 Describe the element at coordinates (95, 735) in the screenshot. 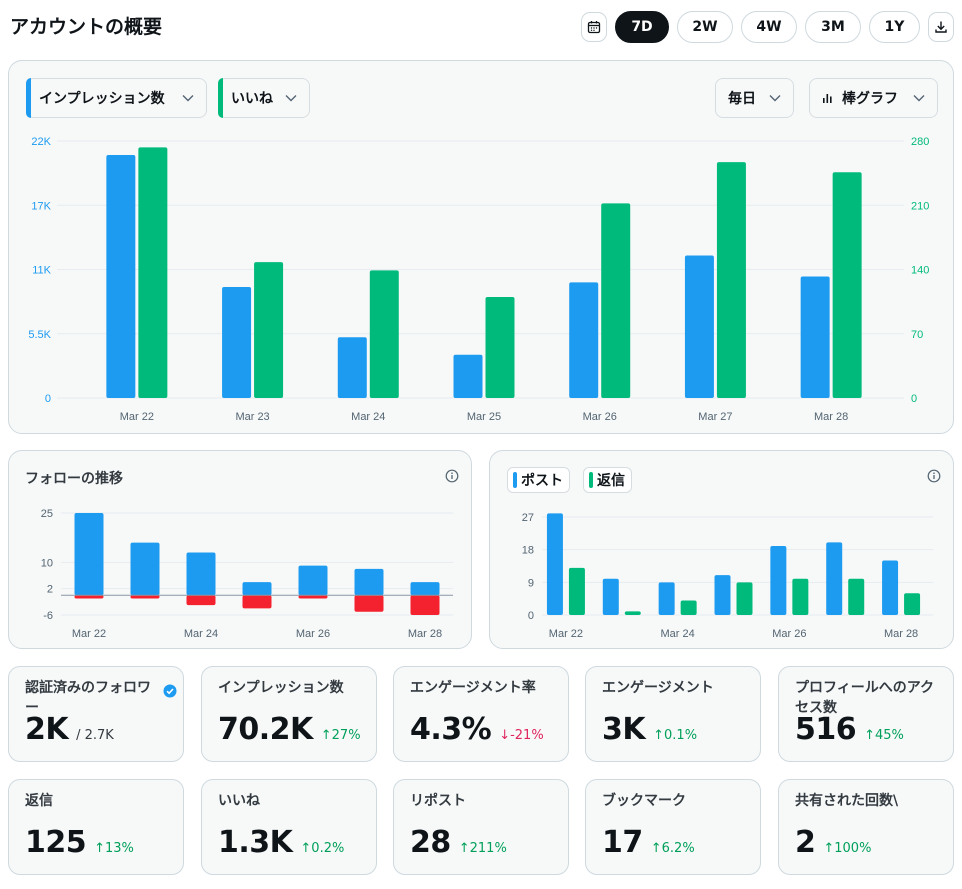

I see `stat-total: / 2.7K` at that location.